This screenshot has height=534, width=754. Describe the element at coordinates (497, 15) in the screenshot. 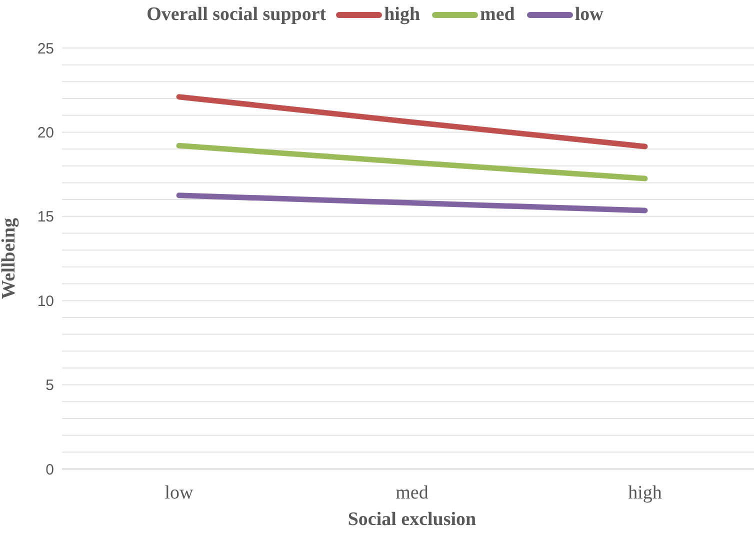

I see `legend-label: med` at that location.